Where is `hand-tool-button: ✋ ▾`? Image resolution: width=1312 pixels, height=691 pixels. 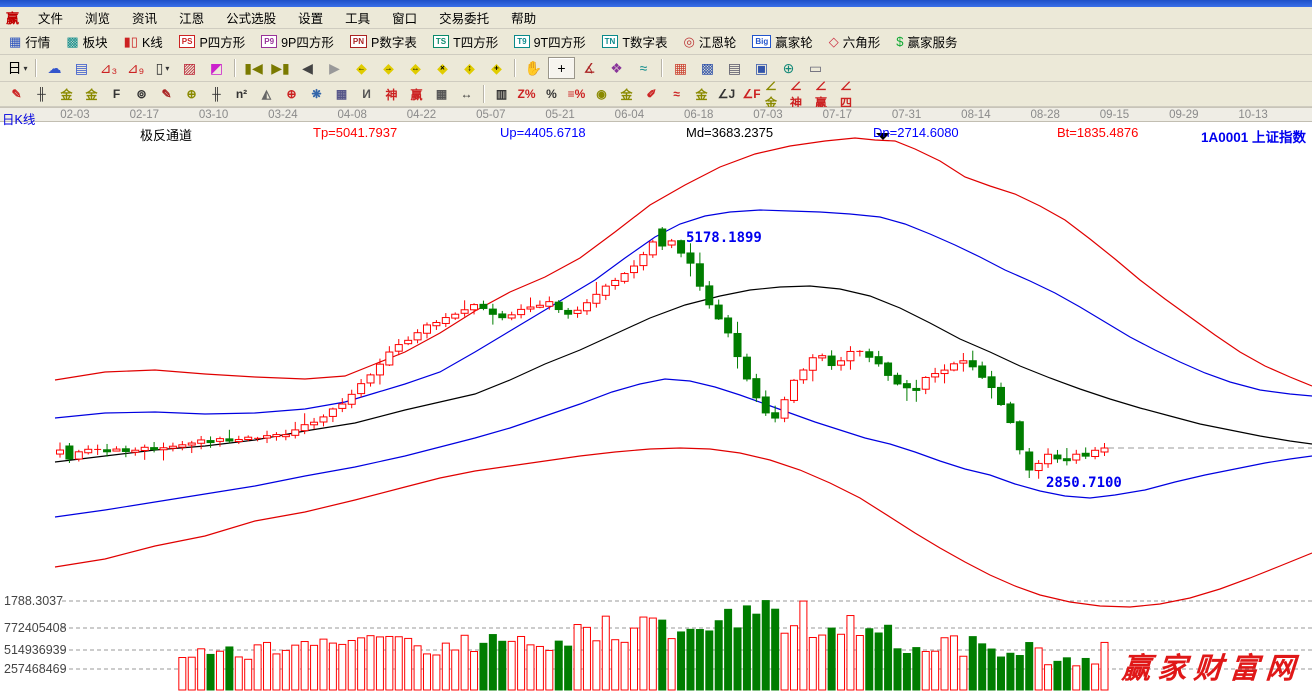 hand-tool-button: ✋ ▾ is located at coordinates (533, 68).